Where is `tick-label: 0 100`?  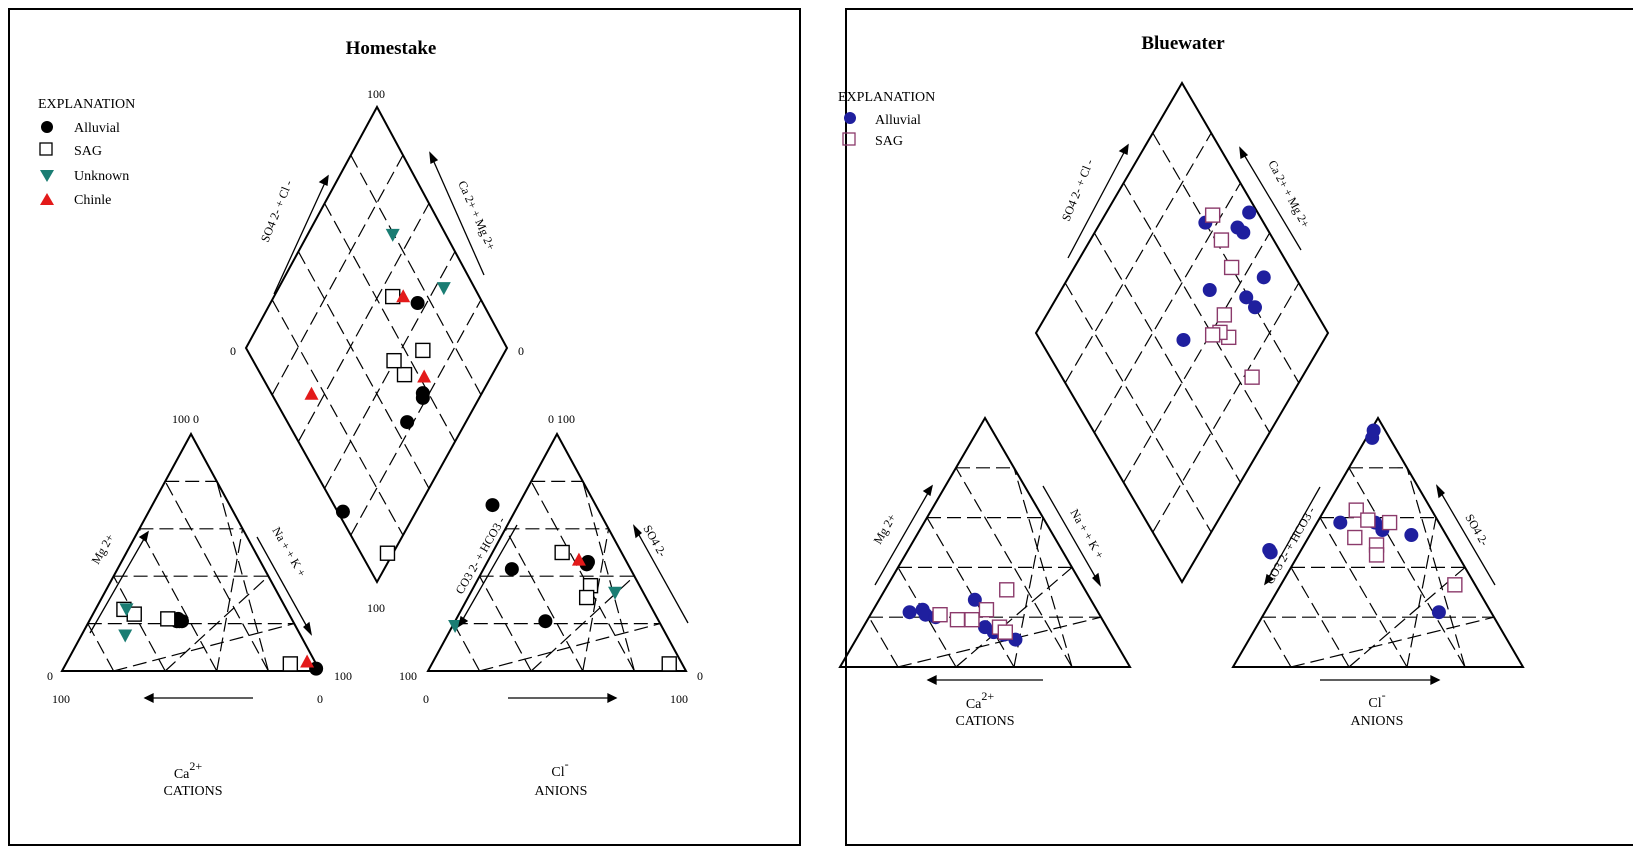 tick-label: 0 100 is located at coordinates (561, 419).